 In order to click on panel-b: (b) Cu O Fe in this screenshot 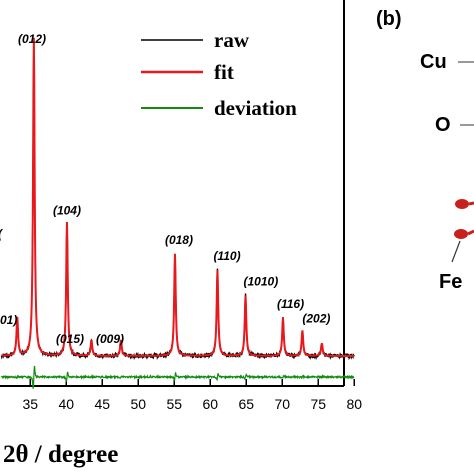, I will do `click(425, 150)`.